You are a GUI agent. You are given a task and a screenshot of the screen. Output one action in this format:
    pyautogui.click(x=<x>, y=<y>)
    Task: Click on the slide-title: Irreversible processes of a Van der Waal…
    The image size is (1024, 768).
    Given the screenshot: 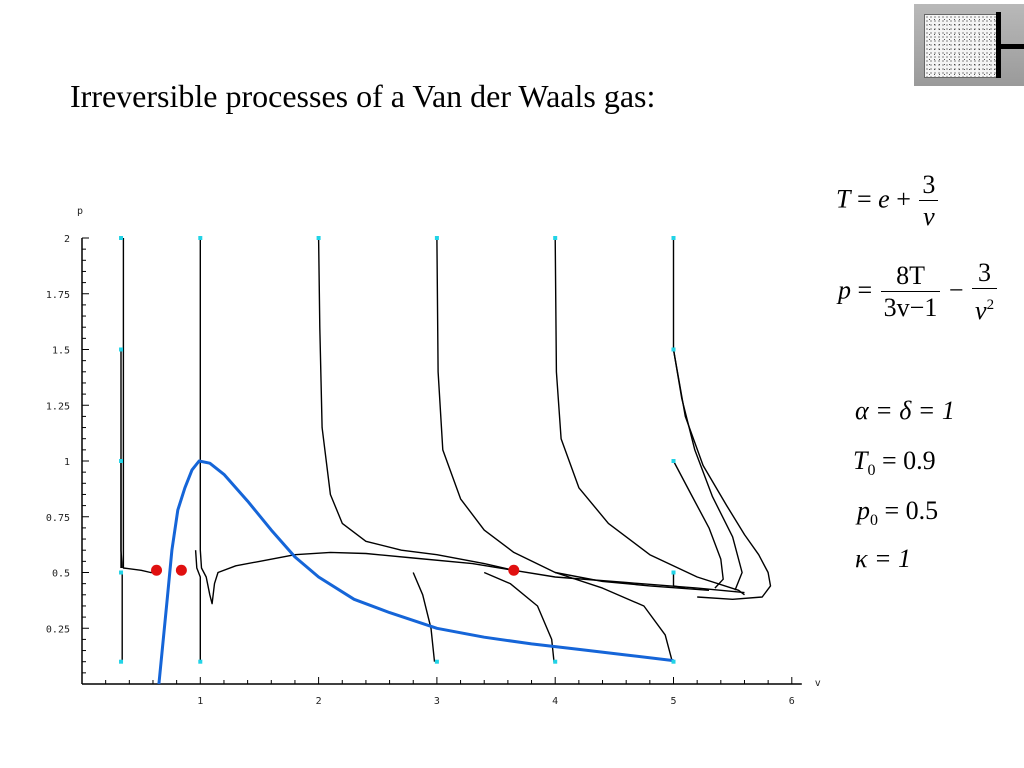 What is the action you would take?
    pyautogui.click(x=363, y=96)
    